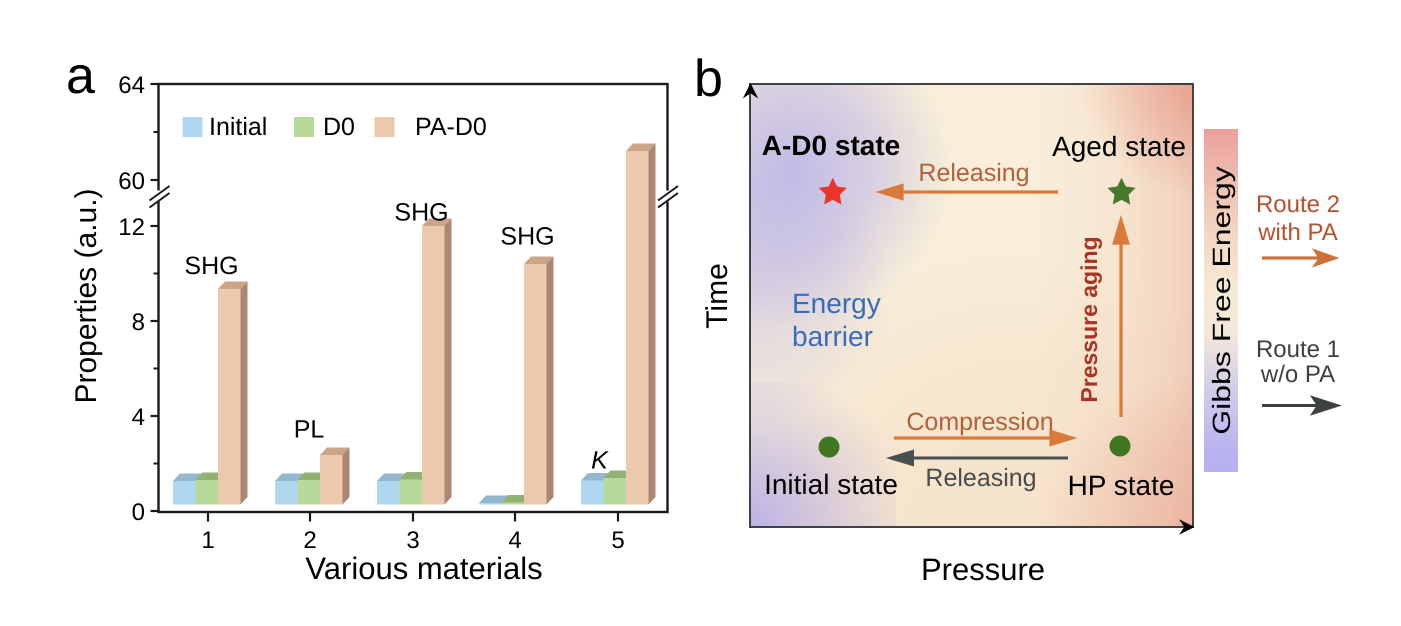  What do you see at coordinates (1089, 319) in the screenshot?
I see `svg-text: Pressure aging` at bounding box center [1089, 319].